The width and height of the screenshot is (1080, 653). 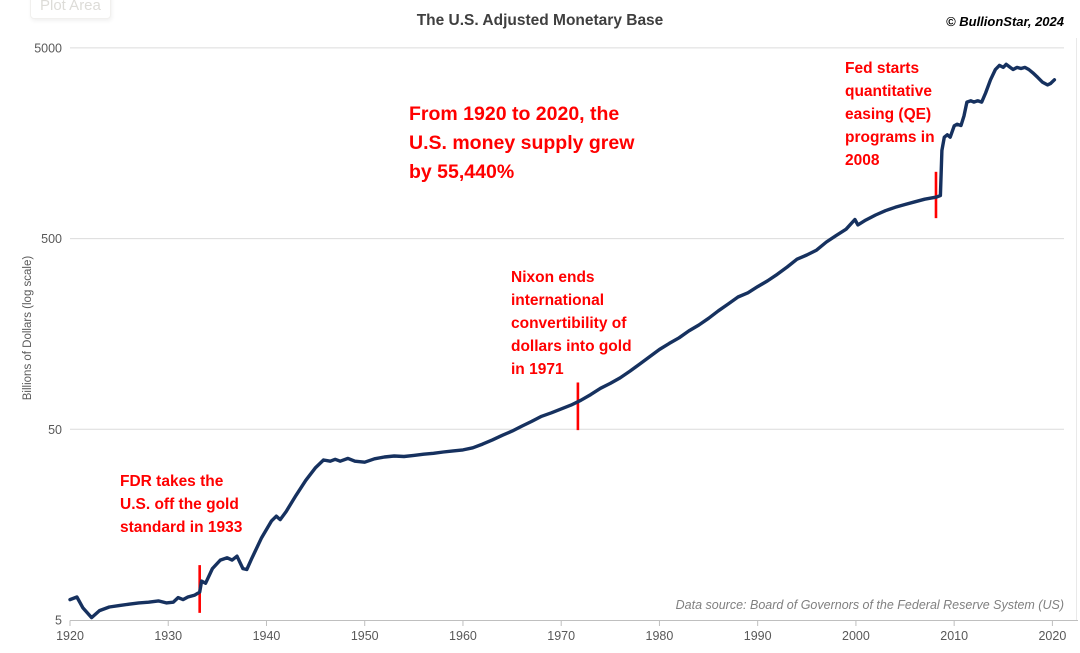 What do you see at coordinates (58, 621) in the screenshot?
I see `y-tick-label: 5` at bounding box center [58, 621].